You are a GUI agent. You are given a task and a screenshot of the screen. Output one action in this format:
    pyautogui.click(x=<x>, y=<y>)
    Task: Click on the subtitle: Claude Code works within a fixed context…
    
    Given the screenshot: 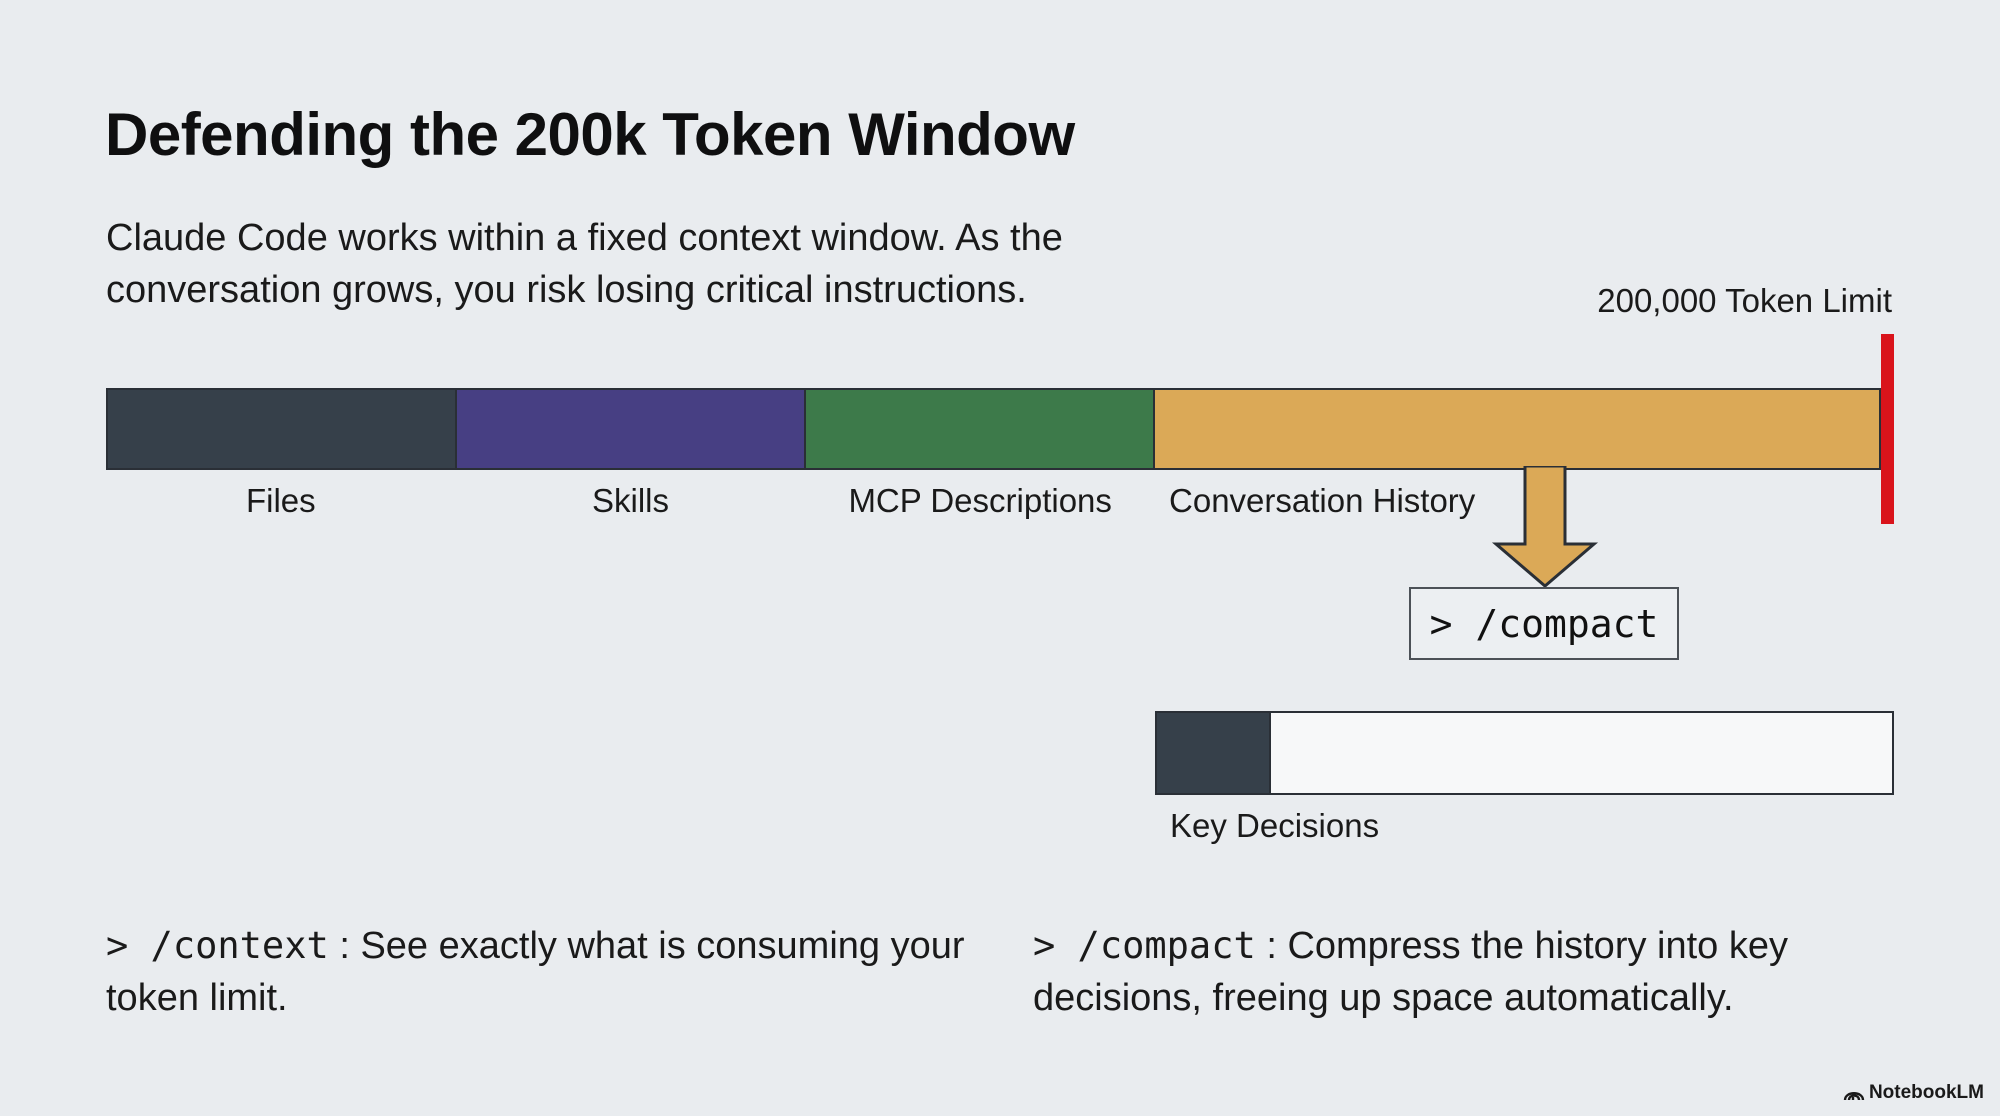 What is the action you would take?
    pyautogui.click(x=584, y=264)
    